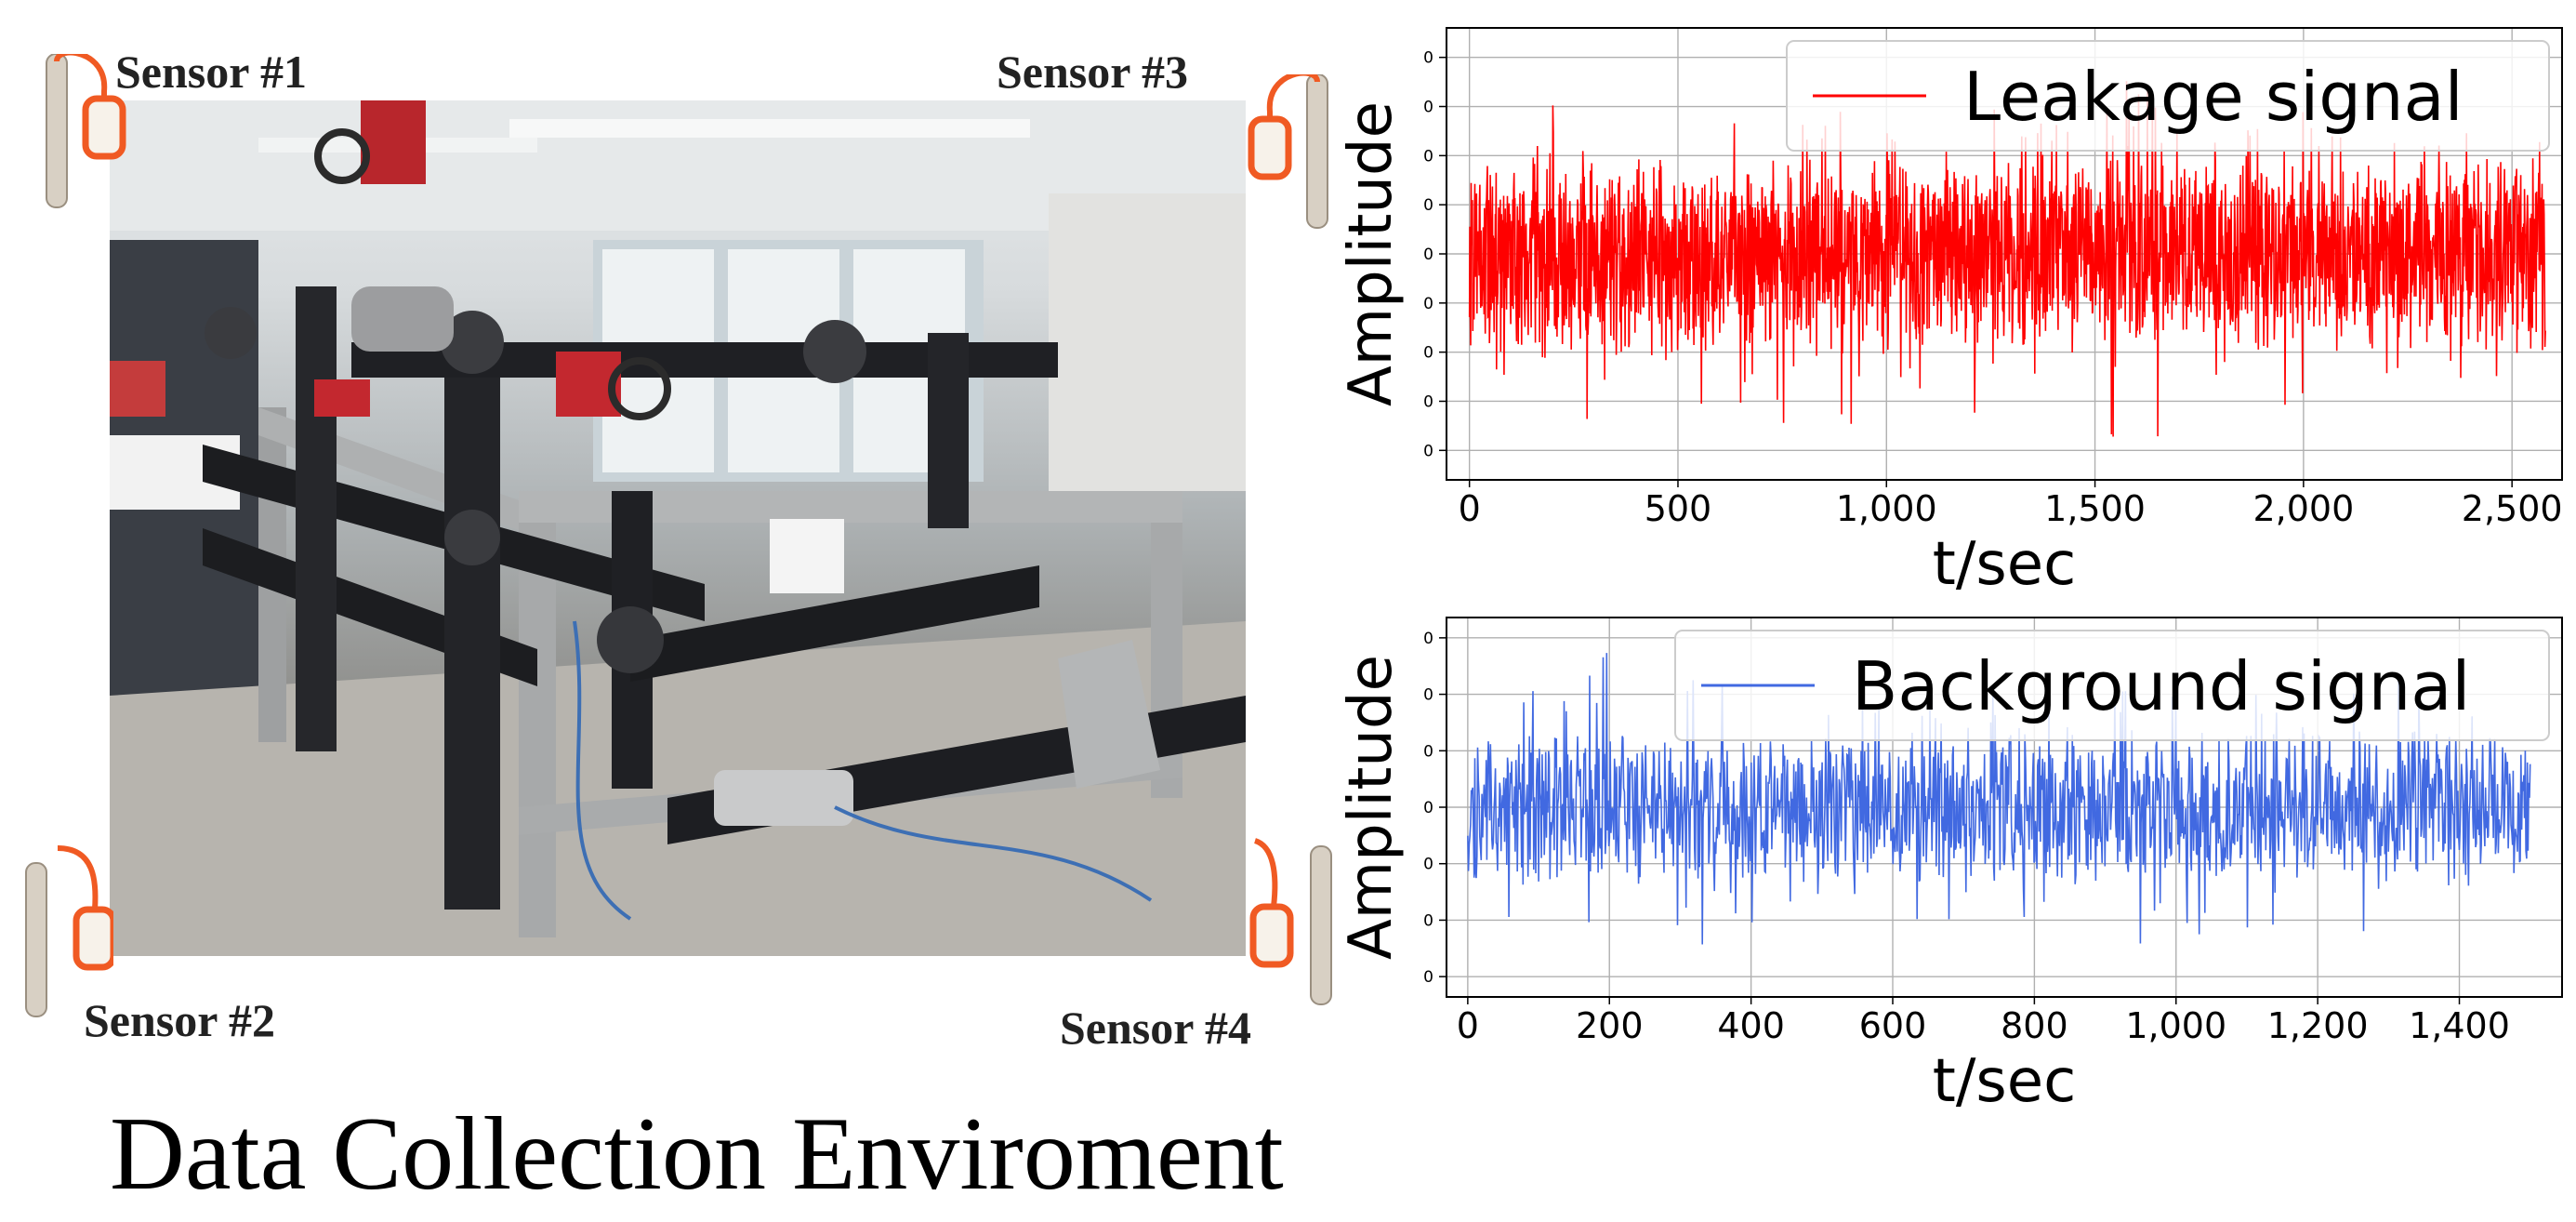 The image size is (2576, 1222). What do you see at coordinates (1156, 1028) in the screenshot?
I see `sensor-4-label: Sensor #4` at bounding box center [1156, 1028].